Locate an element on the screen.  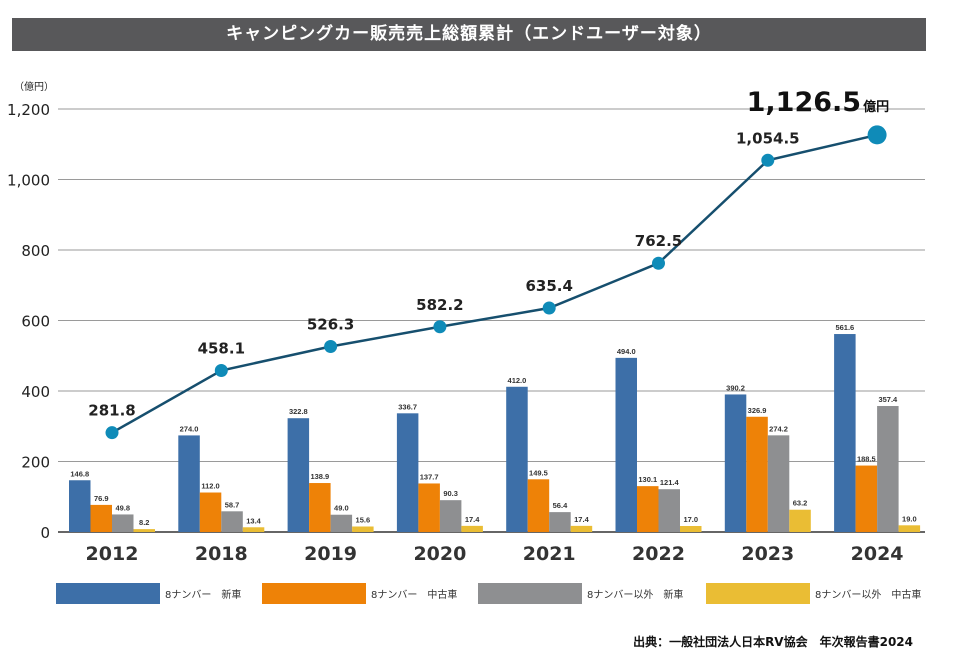
bar-data-label: 149.5 is located at coordinates (538, 472).